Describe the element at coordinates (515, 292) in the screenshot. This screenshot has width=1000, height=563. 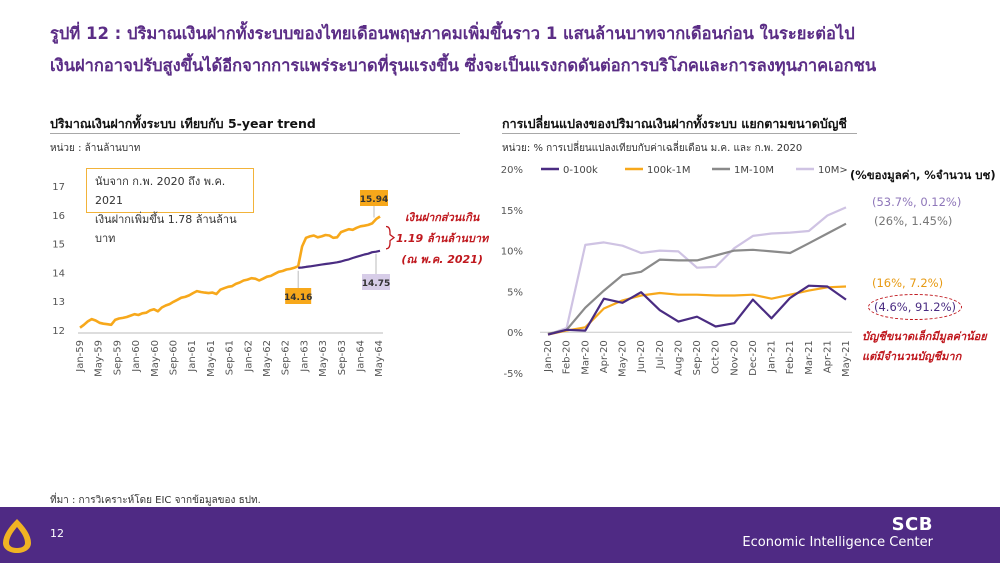
I see `right-y-tick: 5%` at that location.